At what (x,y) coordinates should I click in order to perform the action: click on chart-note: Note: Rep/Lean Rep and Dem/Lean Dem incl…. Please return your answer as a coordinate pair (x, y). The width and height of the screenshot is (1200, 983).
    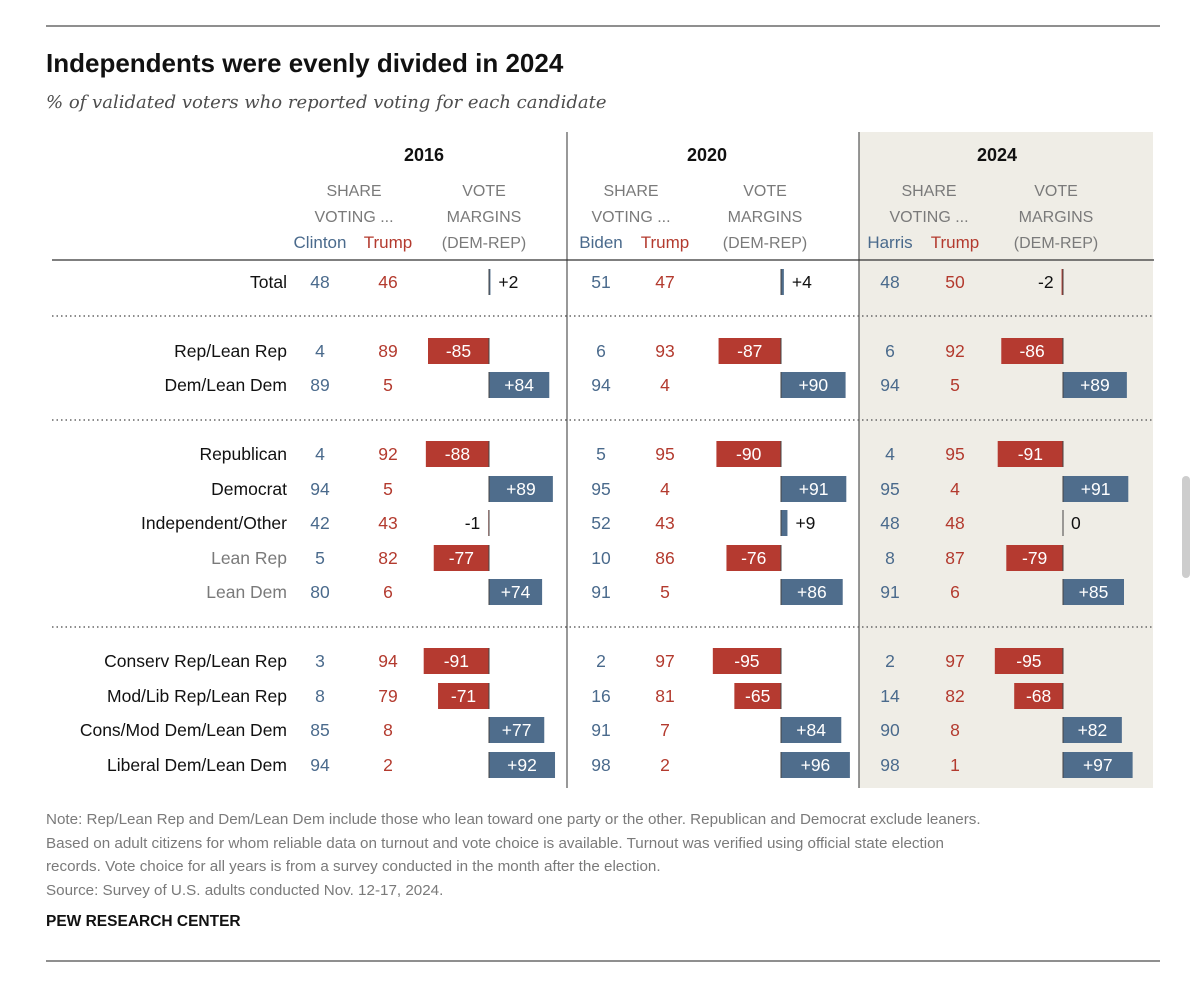
    Looking at the image, I should click on (601, 855).